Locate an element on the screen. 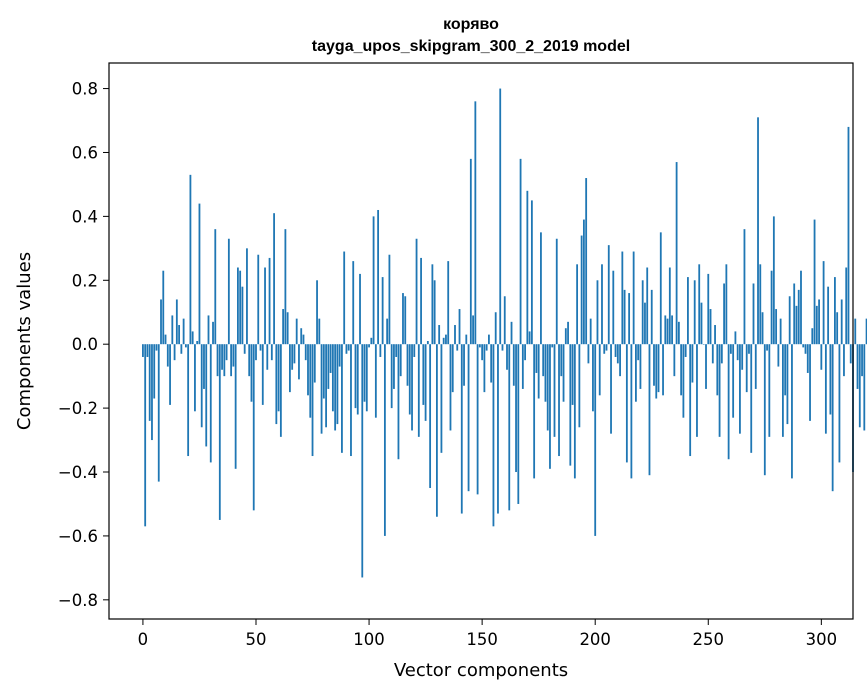  y-tick-label: −0.4 is located at coordinates (78, 472).